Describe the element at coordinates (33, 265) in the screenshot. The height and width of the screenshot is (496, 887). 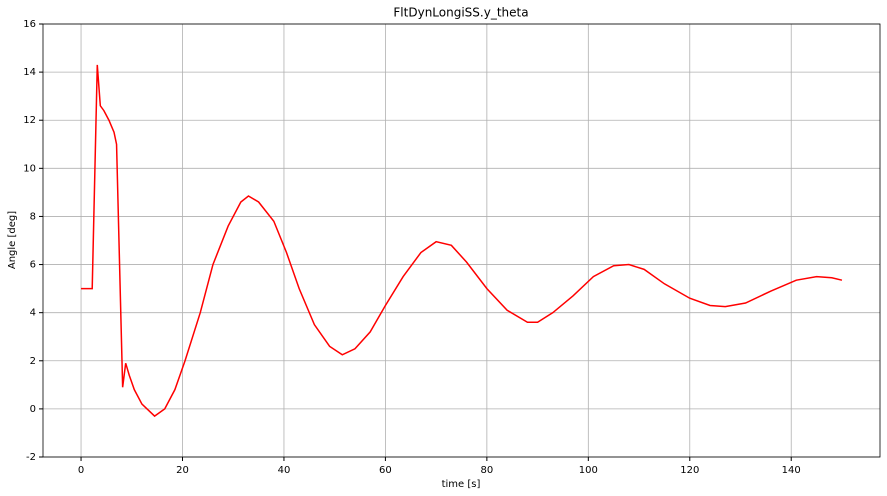
I see `y-tick-label: 6` at that location.